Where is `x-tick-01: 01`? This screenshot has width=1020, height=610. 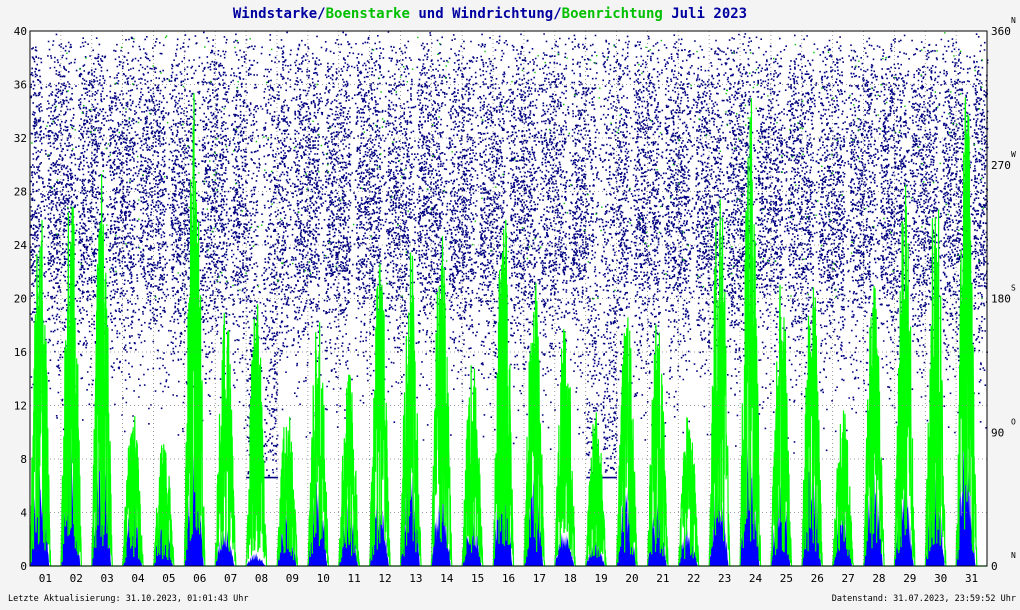
x-tick-01: 01 is located at coordinates (45, 578).